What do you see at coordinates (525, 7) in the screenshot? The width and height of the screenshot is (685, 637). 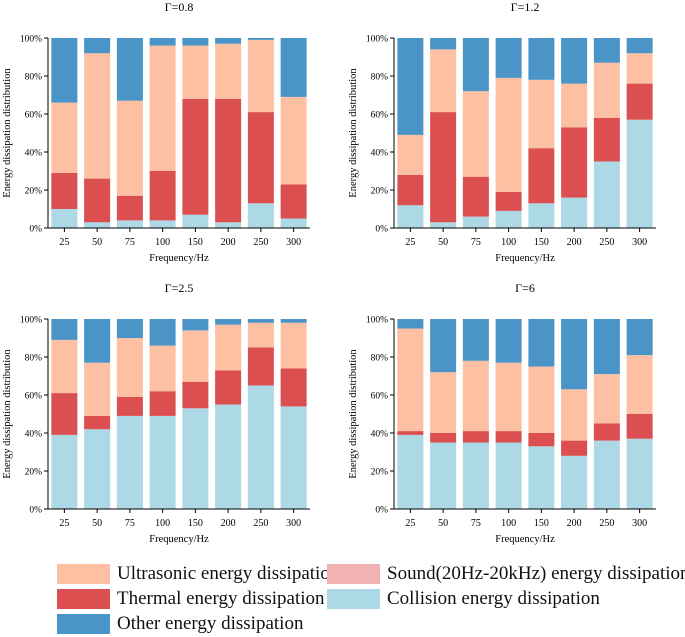 I see `chart-title: Γ=1.2` at bounding box center [525, 7].